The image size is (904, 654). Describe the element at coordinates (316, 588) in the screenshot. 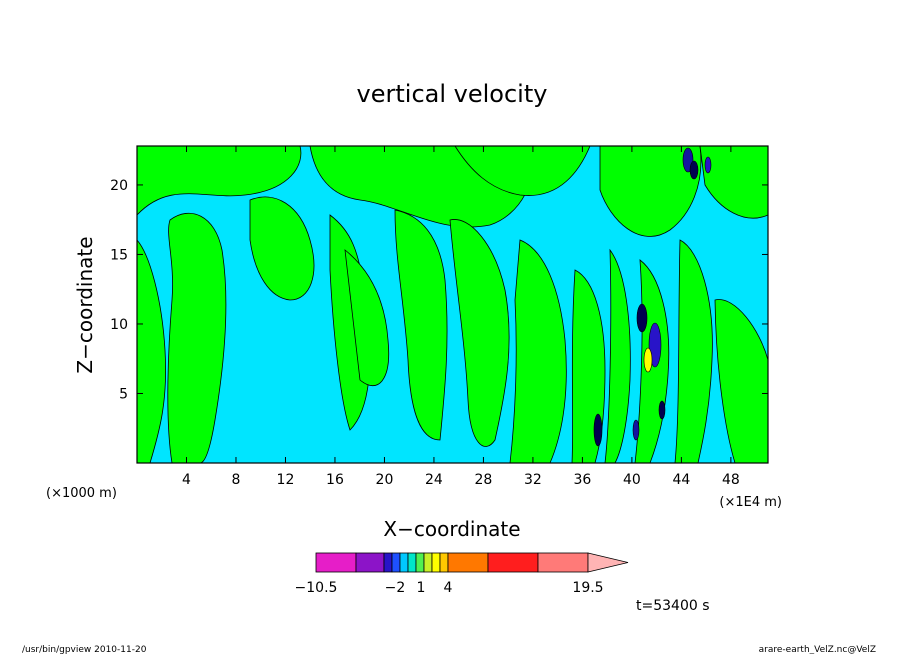

I see `colorbar-label: −10.5` at that location.